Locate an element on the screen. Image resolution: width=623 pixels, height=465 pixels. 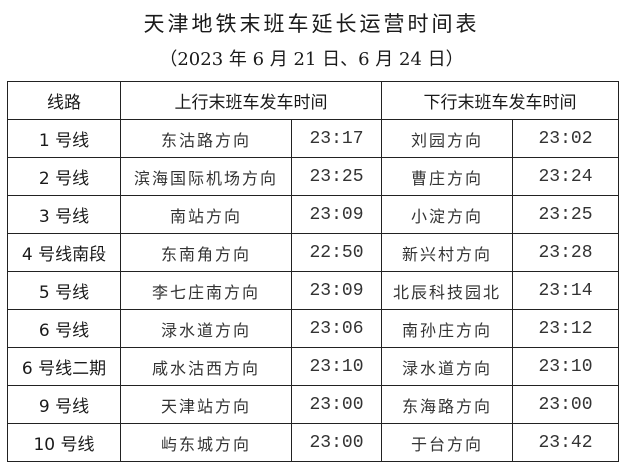
down-time-cell: 23:02 is located at coordinates (565, 138).